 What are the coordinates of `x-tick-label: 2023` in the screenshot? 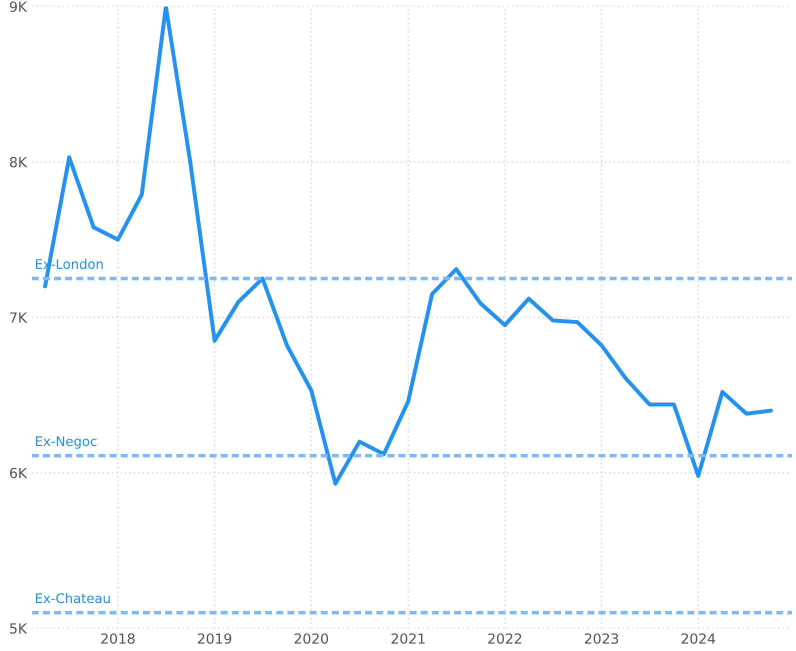 It's located at (601, 638).